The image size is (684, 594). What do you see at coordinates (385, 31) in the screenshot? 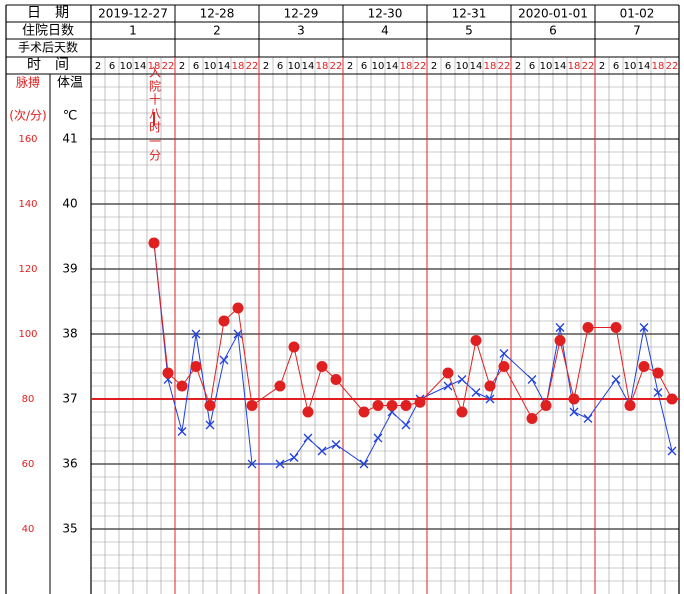
I see `stay-day: 4` at bounding box center [385, 31].